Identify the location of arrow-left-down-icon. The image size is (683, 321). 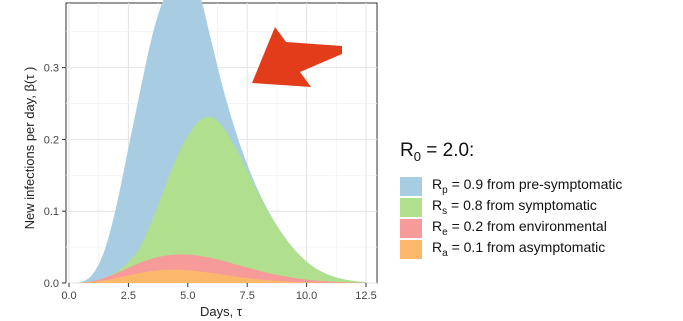
(297, 57).